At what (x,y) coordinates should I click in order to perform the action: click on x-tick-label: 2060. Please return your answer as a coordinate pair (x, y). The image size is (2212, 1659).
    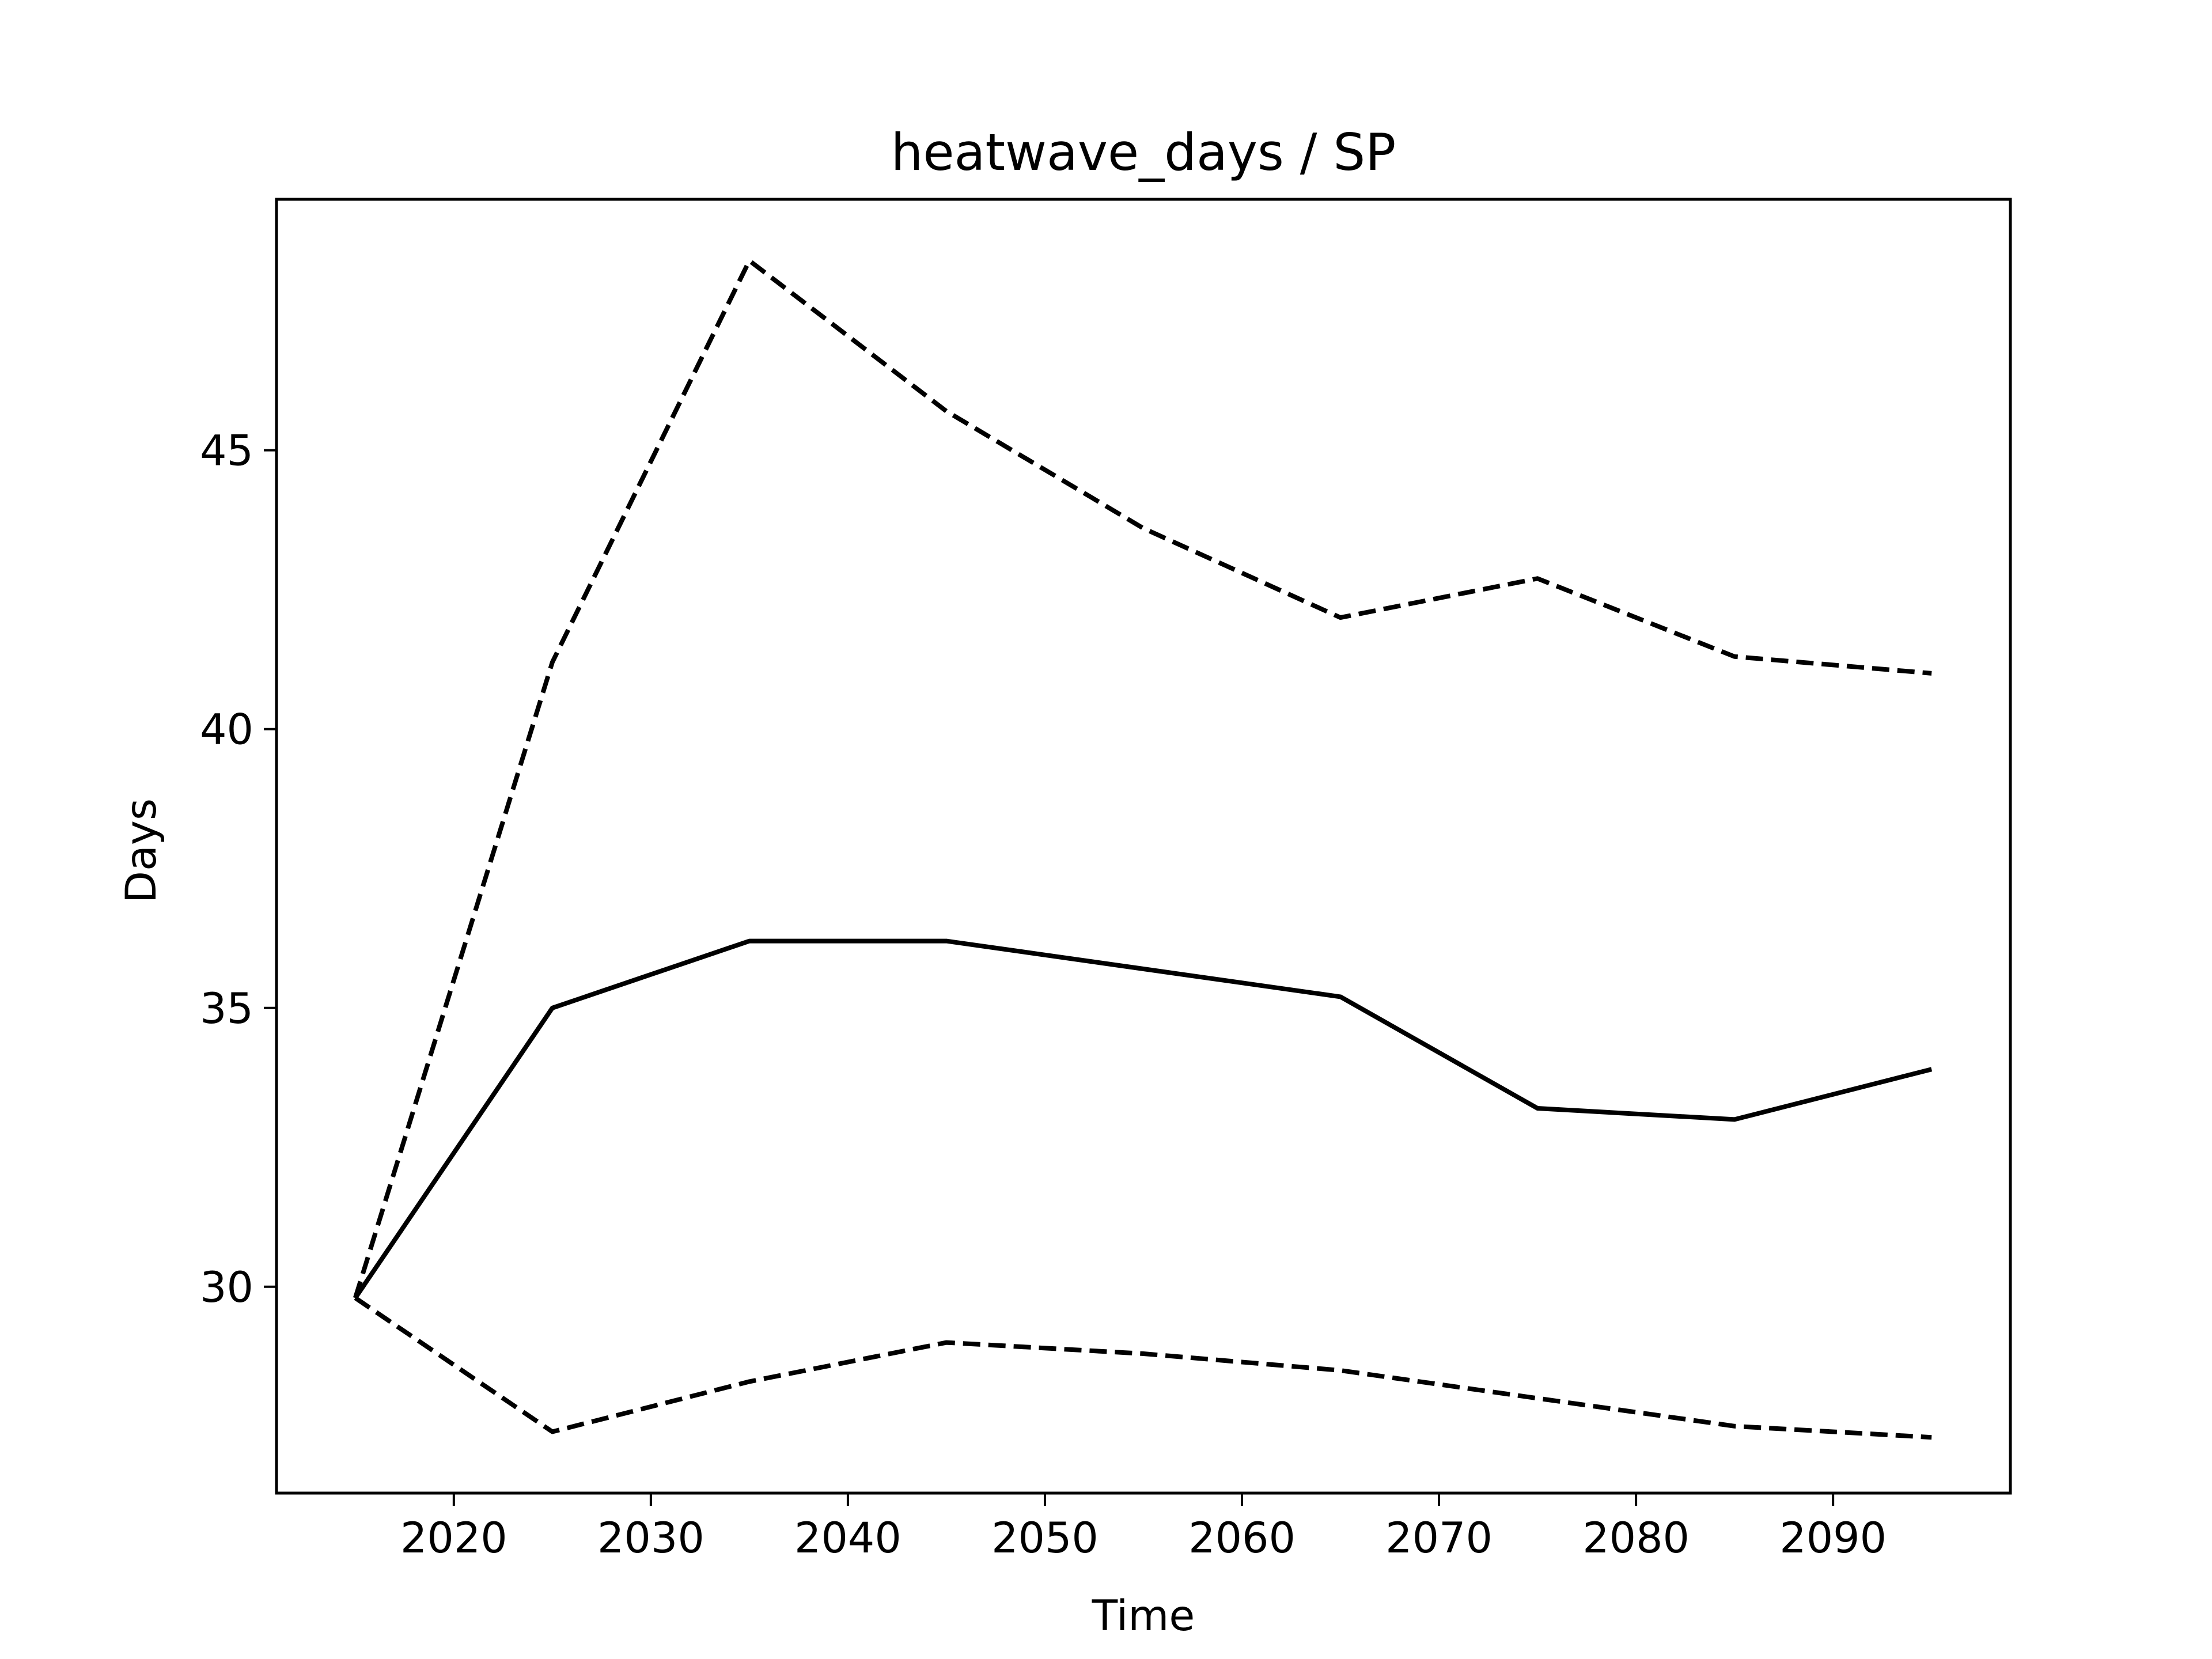
    Looking at the image, I should click on (1242, 1538).